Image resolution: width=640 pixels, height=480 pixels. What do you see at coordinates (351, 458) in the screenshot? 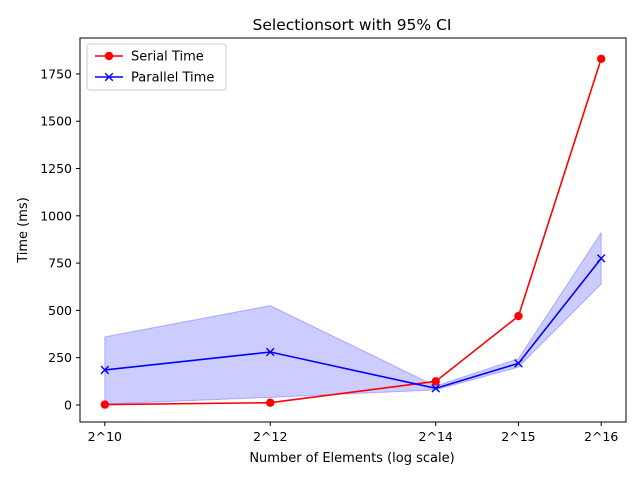
I see `x-axis-label: Number of Elements (log scale)` at bounding box center [351, 458].